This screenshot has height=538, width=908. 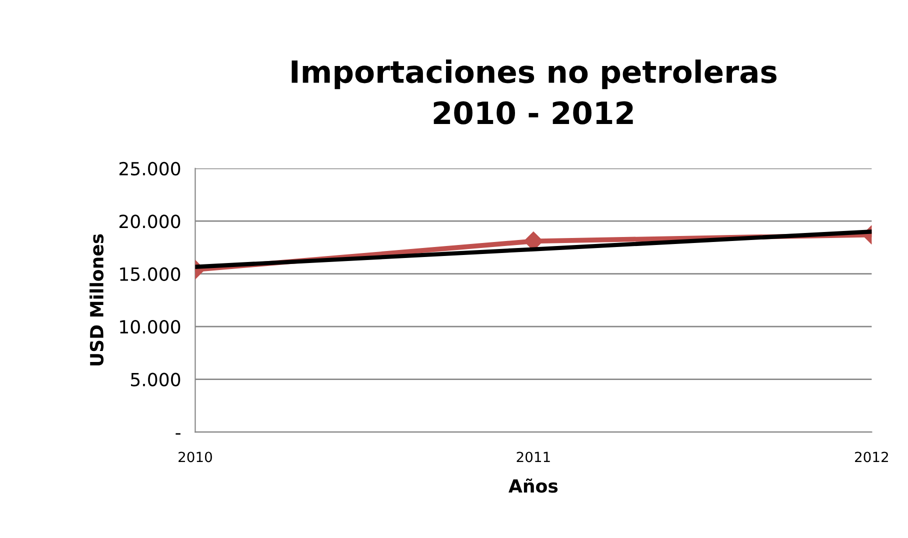 What do you see at coordinates (533, 485) in the screenshot?
I see `x-axis-title: Años` at bounding box center [533, 485].